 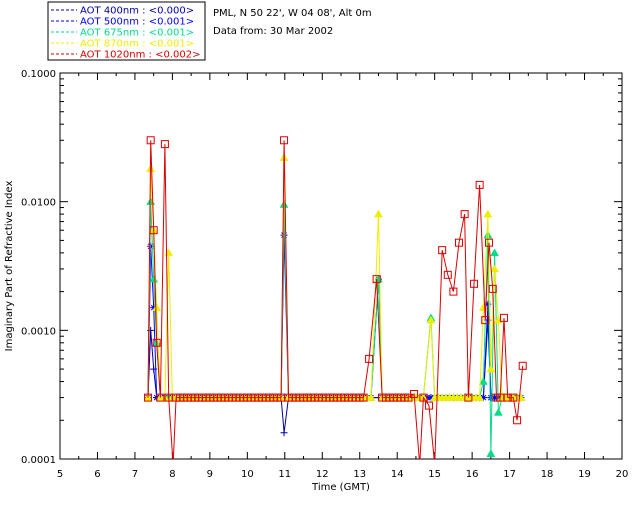 I want to click on date-info: Data from: 30 Mar 2002, so click(x=273, y=31).